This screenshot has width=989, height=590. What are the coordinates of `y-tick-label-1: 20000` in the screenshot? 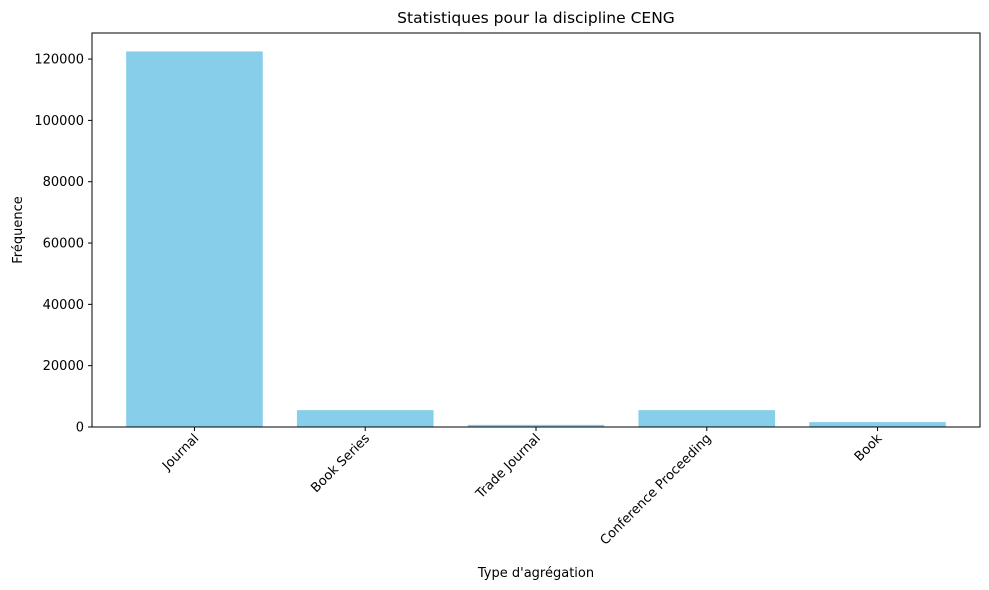 It's located at (63, 366).